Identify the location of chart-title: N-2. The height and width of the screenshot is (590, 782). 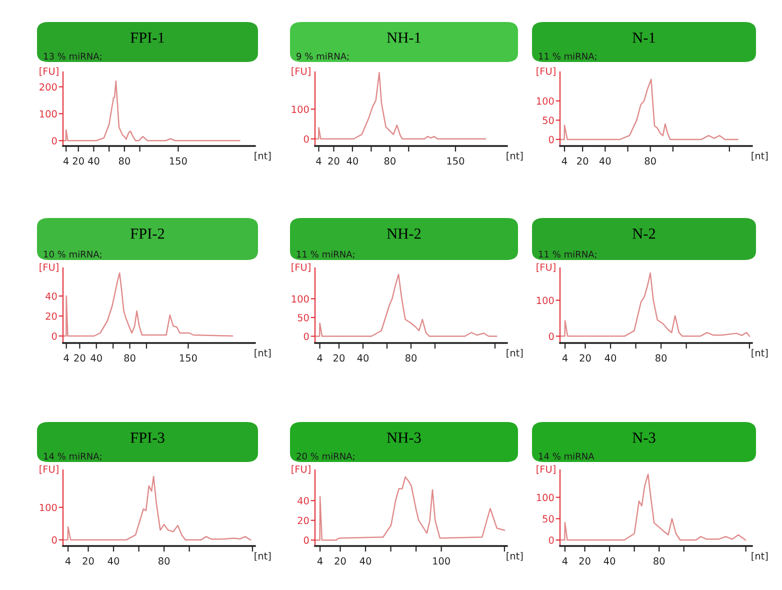
(644, 233).